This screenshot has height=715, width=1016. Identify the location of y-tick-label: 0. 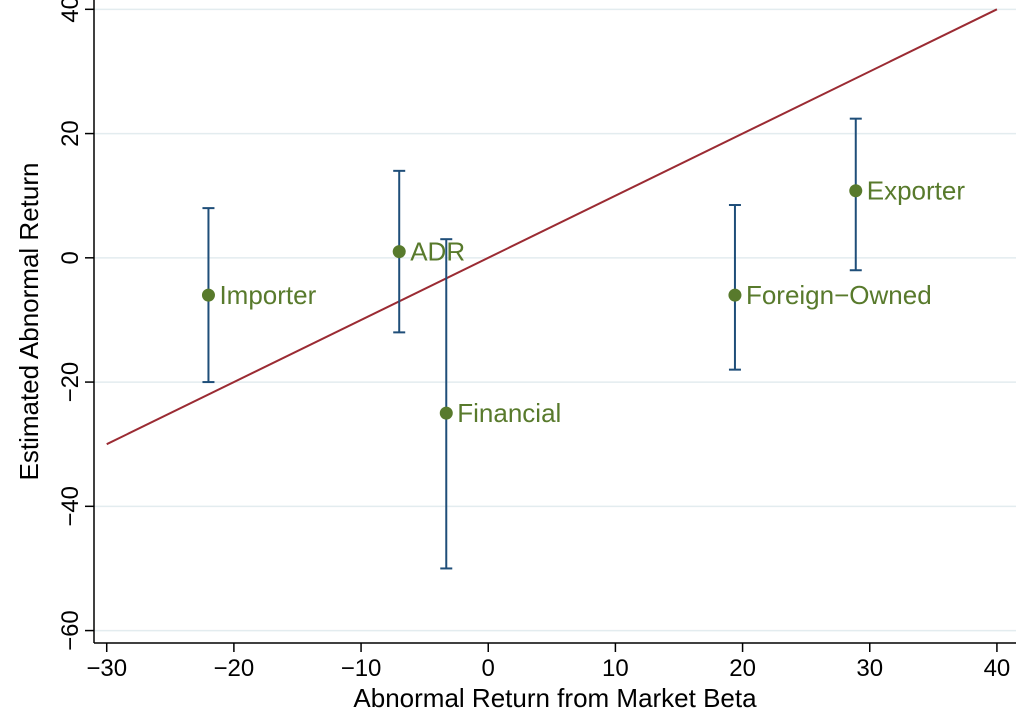
(70, 257).